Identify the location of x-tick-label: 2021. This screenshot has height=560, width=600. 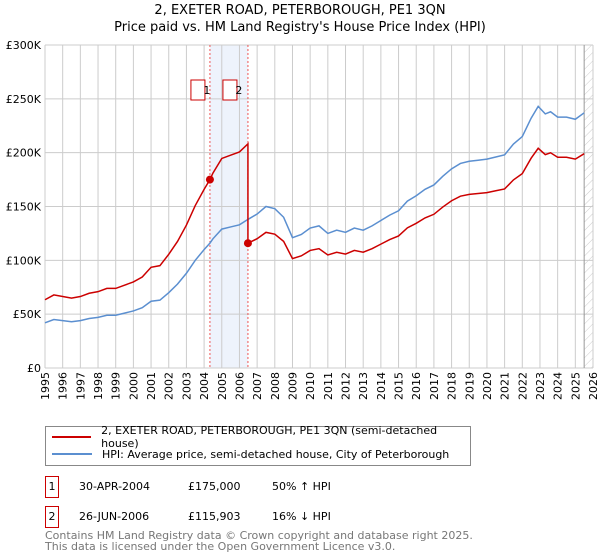
(505, 386).